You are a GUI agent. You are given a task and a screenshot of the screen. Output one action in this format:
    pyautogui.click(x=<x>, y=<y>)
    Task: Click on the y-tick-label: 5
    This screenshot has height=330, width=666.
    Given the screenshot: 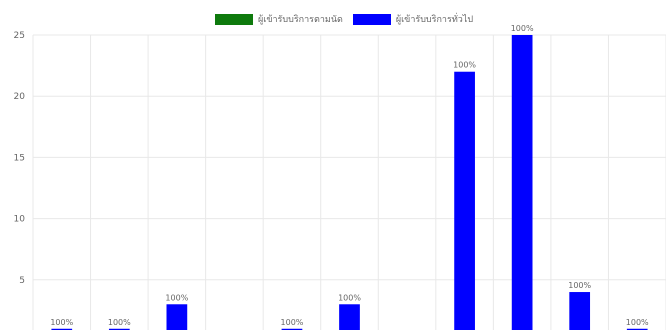 What is the action you would take?
    pyautogui.click(x=22, y=281)
    